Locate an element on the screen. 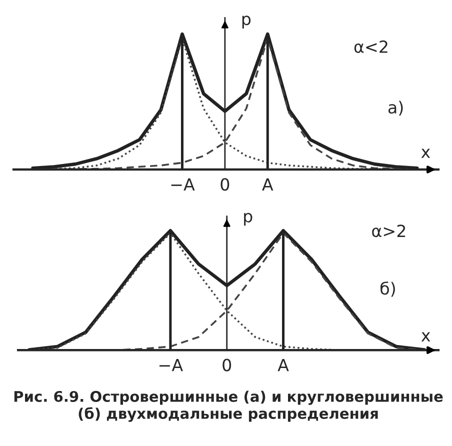 This screenshot has width=452, height=446. text: Рис. 6.9. Островершинные (а) и кругловершинные (б) двухмодальные распределения is located at coordinates (228, 406).